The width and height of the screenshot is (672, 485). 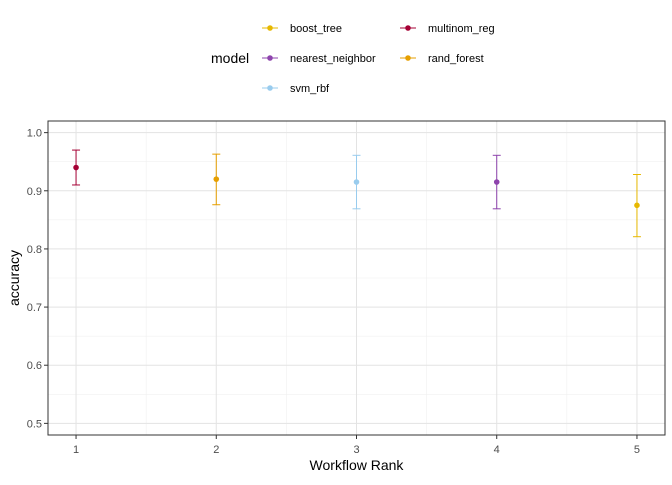 I want to click on legend-item-boost_tree: boost_tree, so click(x=302, y=29).